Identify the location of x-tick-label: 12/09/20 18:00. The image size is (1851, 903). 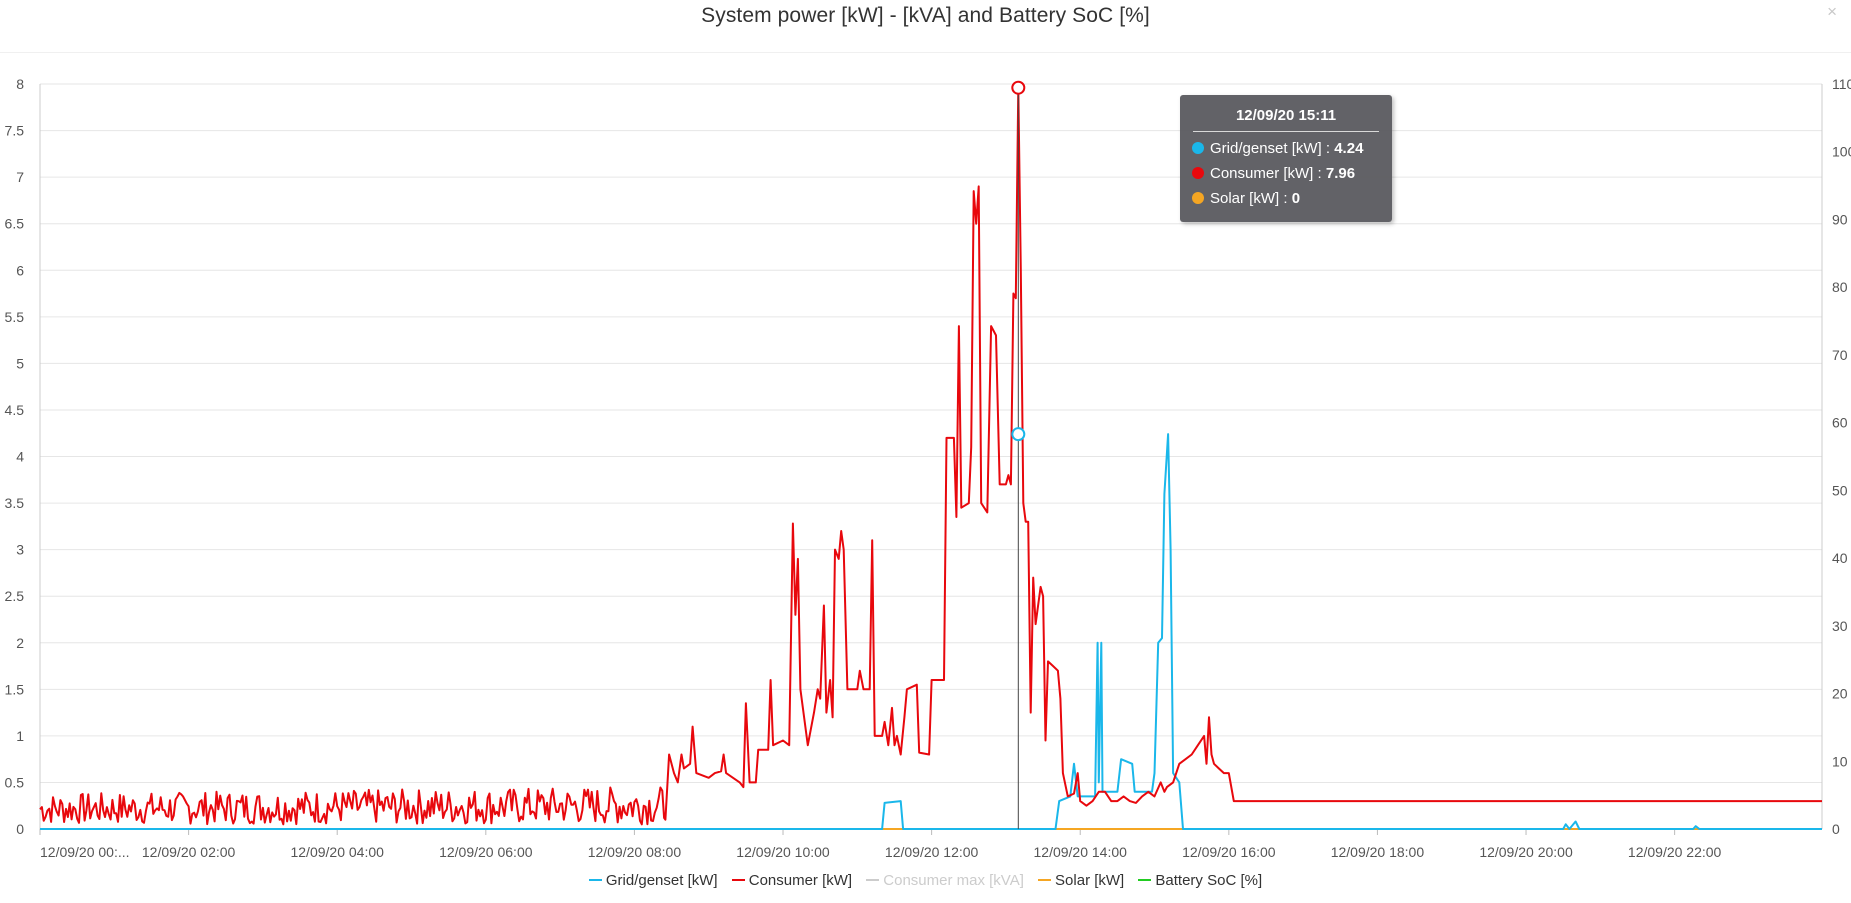
(1378, 852).